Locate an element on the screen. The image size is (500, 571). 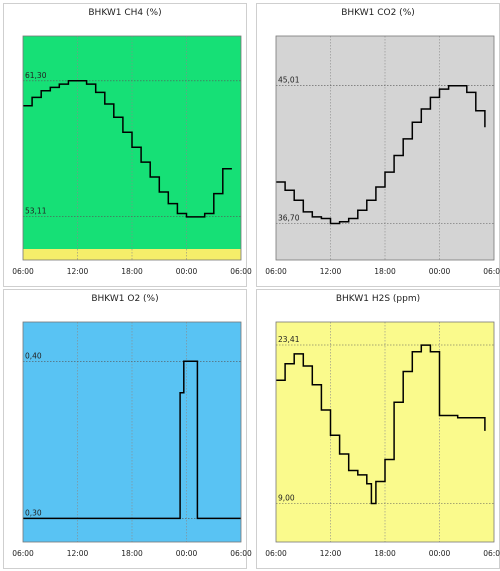
chart-title: BHKW1 CO2 (%) is located at coordinates (378, 13).